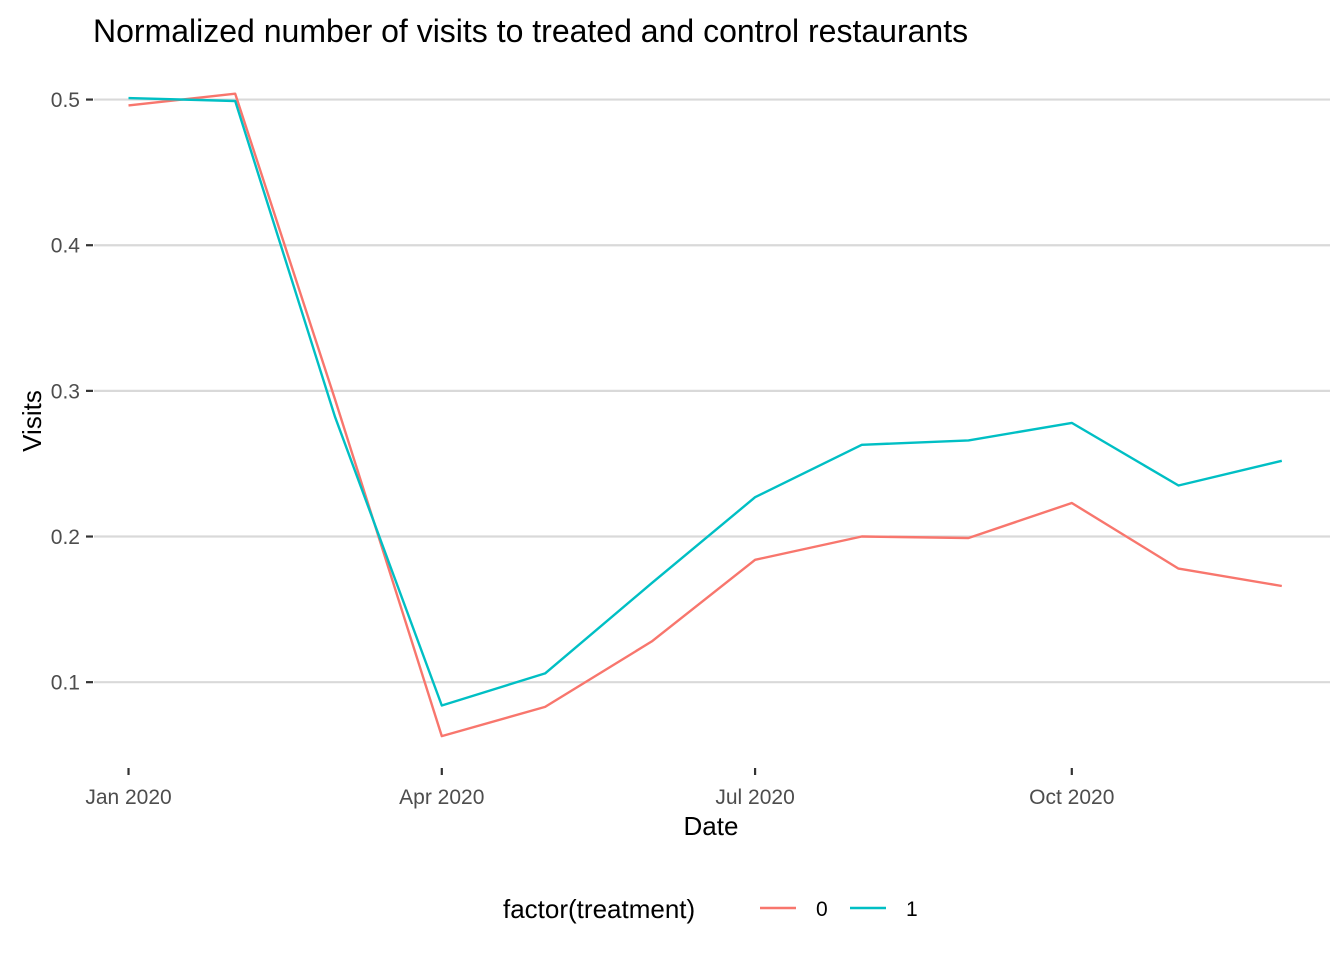  What do you see at coordinates (599, 909) in the screenshot?
I see `legend-title: factor(treatment)` at bounding box center [599, 909].